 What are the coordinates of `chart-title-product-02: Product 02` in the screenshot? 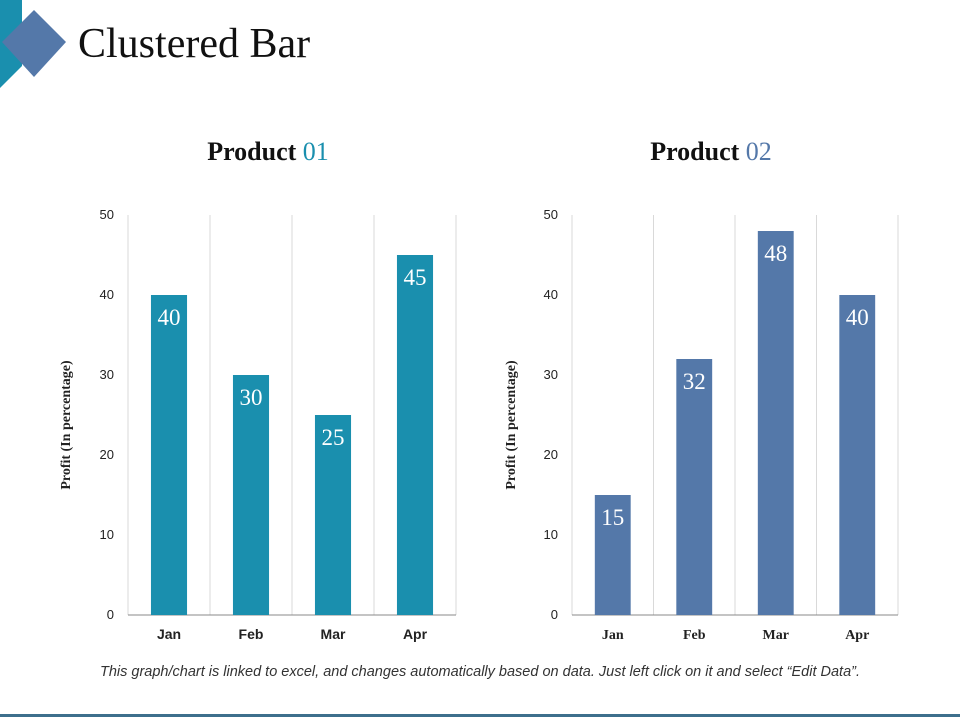 It's located at (711, 152).